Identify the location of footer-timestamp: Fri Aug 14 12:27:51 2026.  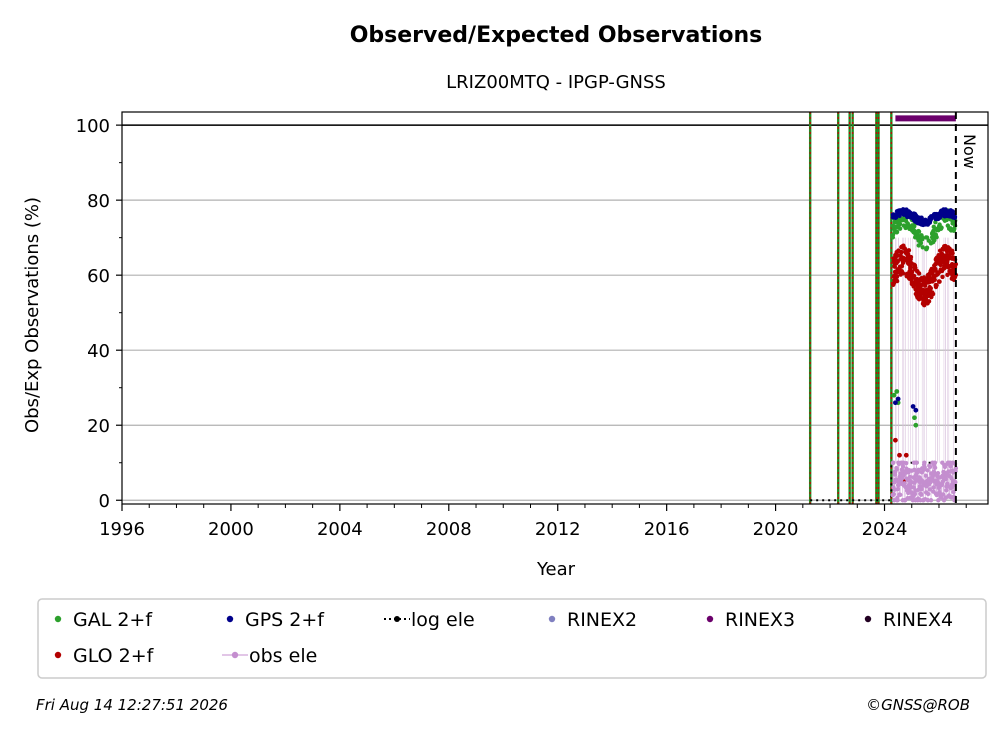
(132, 705).